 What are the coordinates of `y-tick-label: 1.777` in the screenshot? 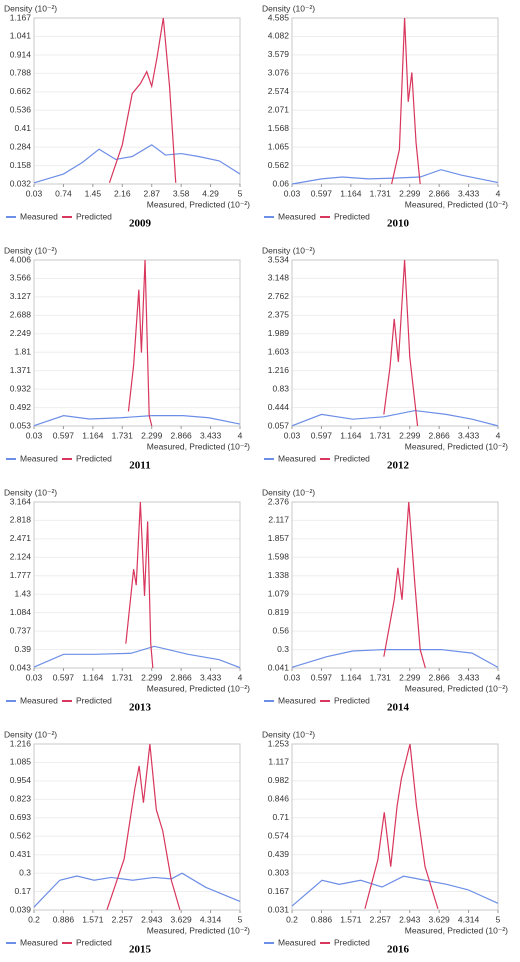 It's located at (21, 575).